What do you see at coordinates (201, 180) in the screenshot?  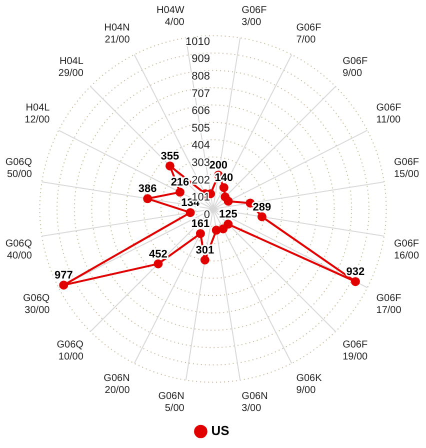 I see `y-tick-label: 202` at bounding box center [201, 180].